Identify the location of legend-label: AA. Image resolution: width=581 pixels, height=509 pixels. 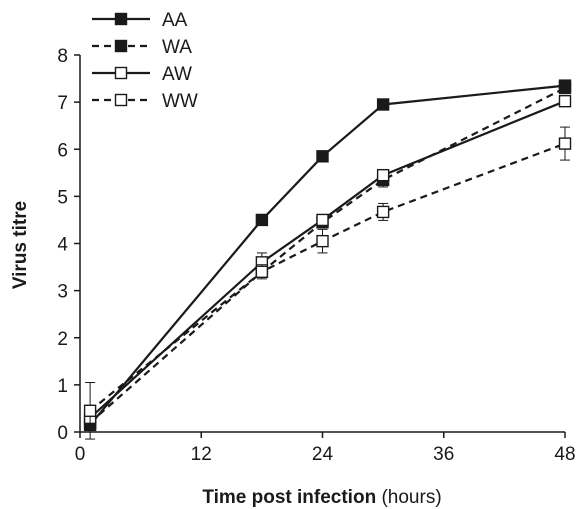
(175, 20).